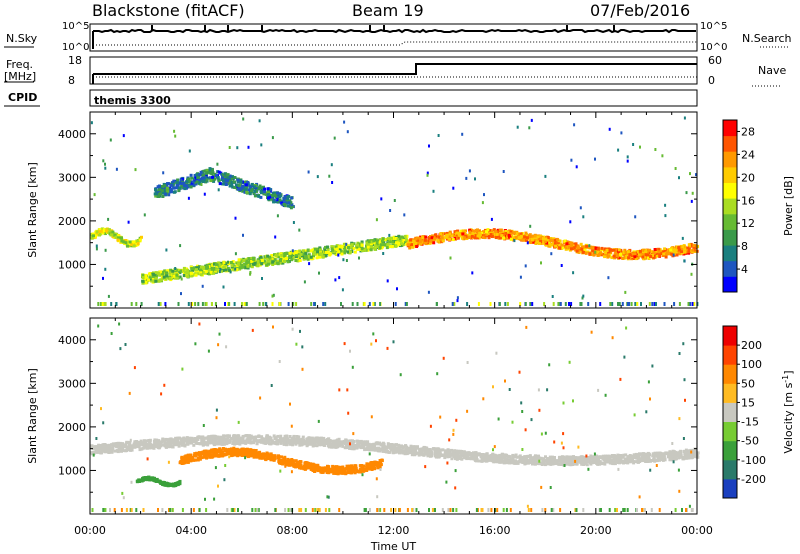 This screenshot has height=554, width=800. I want to click on power-feature, so click(116, 237).